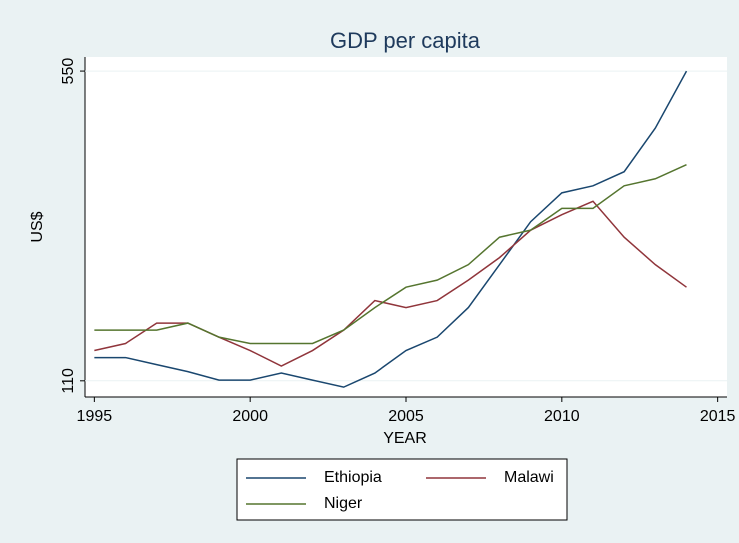 This screenshot has width=739, height=543. Describe the element at coordinates (406, 416) in the screenshot. I see `x-tick-label: 2005` at that location.